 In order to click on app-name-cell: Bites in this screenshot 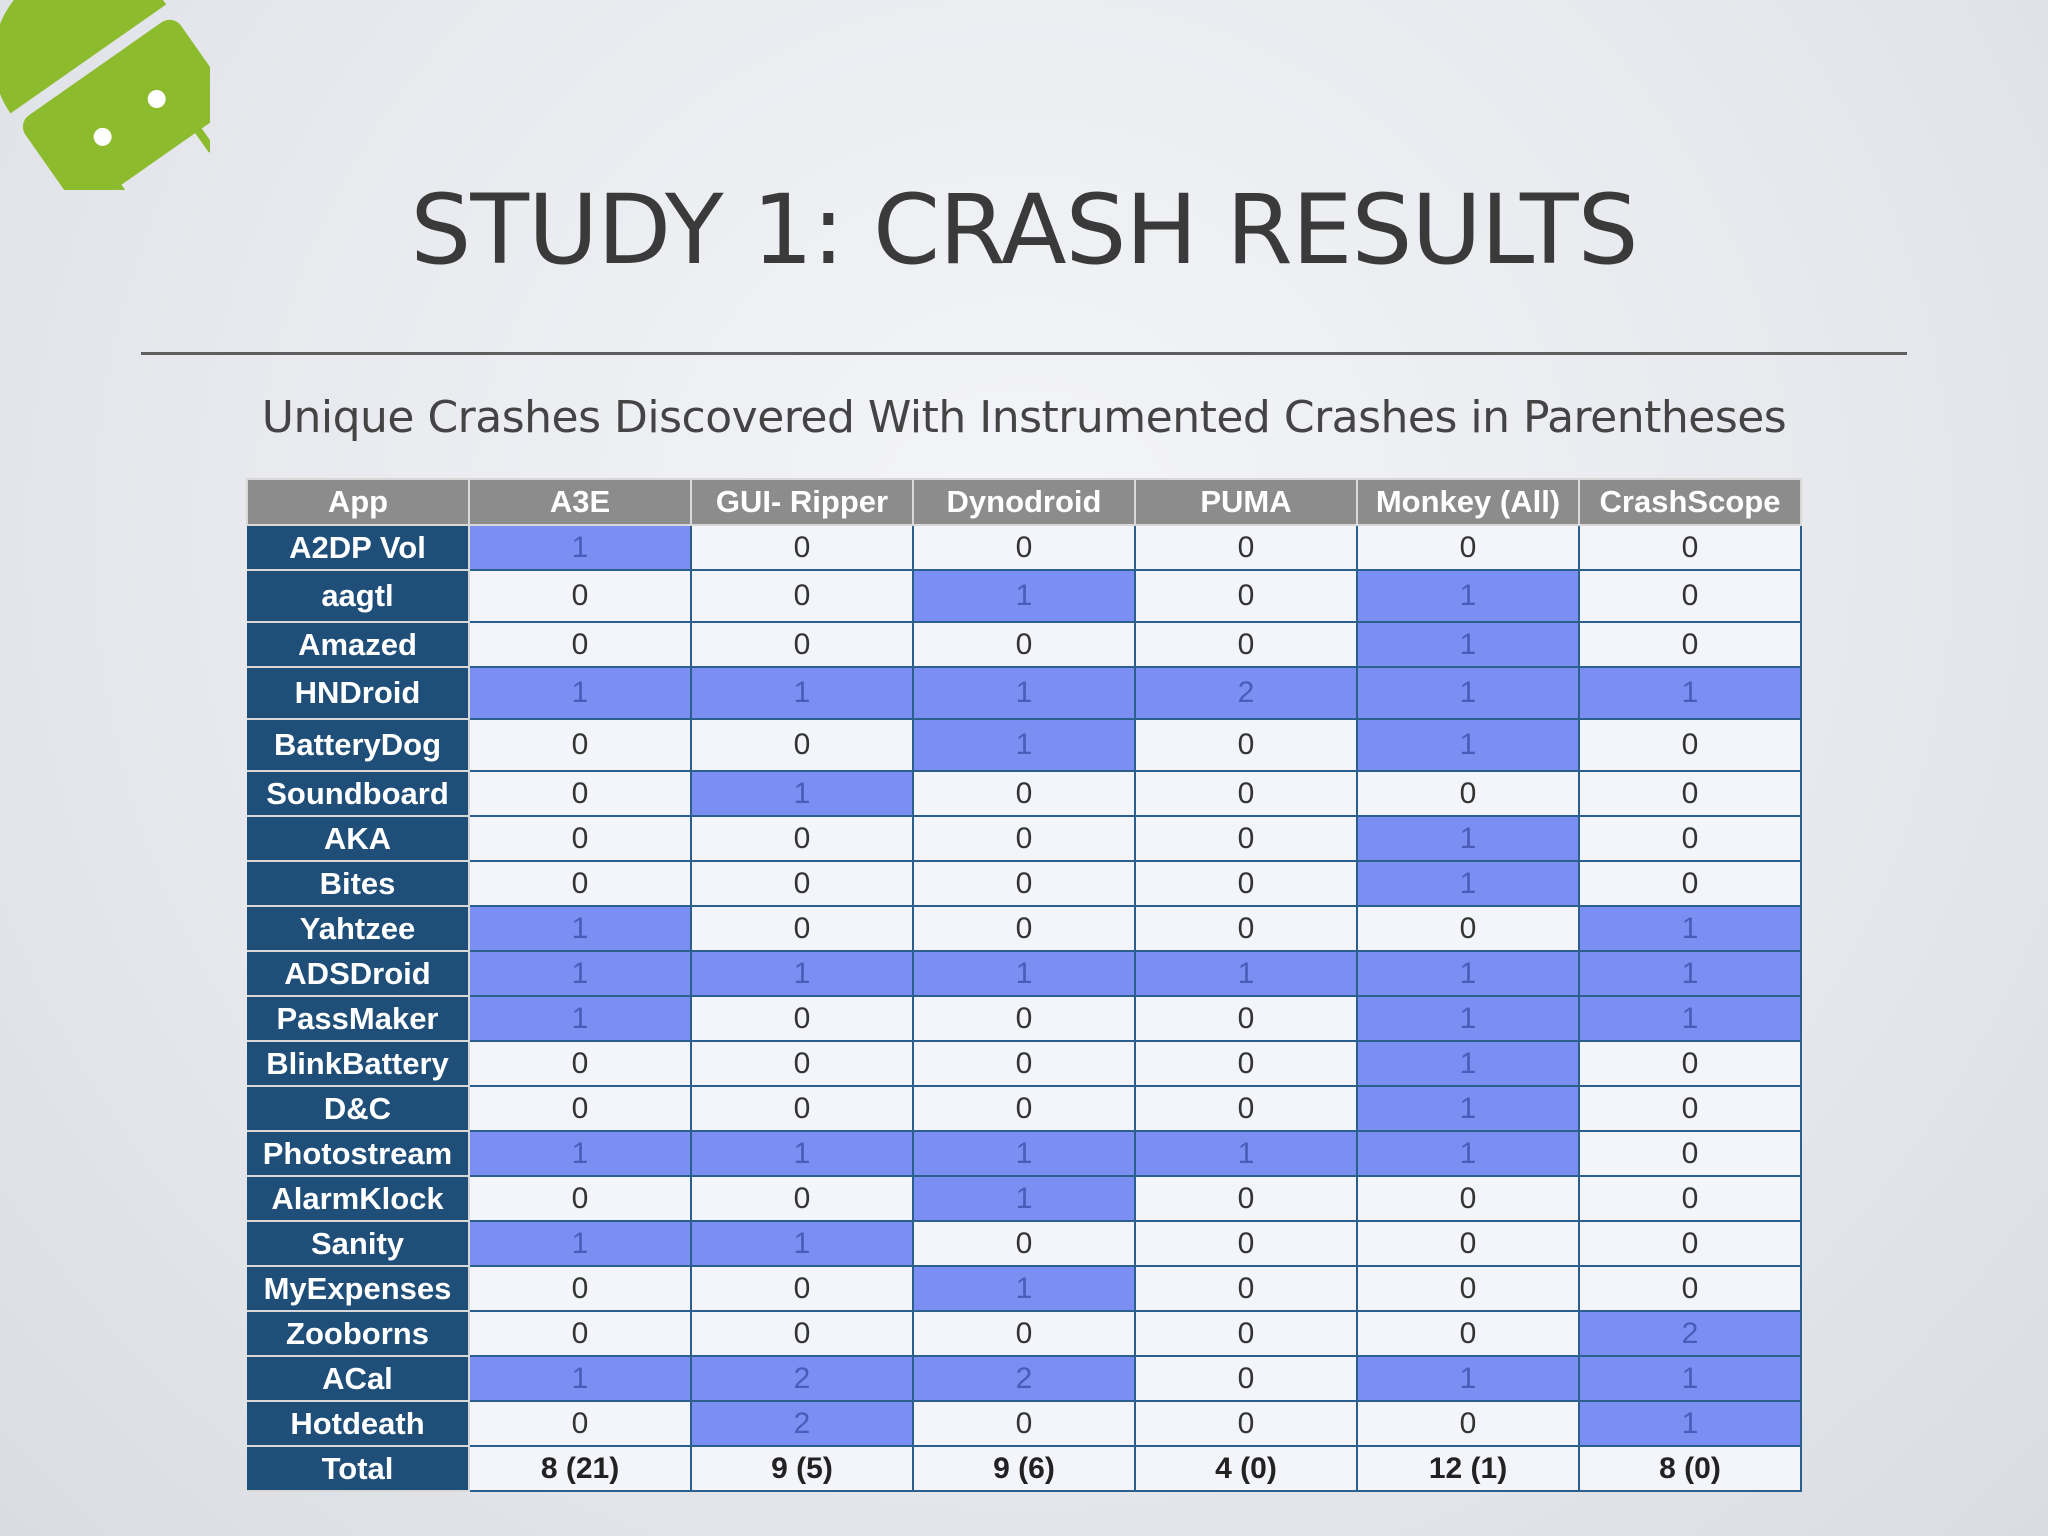, I will do `click(358, 883)`.